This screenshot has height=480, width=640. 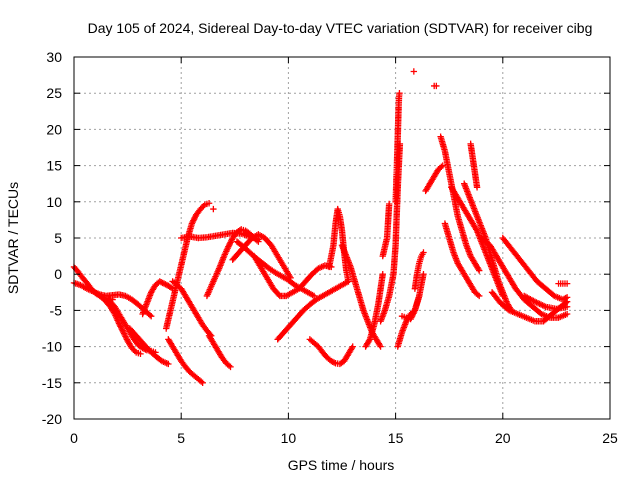 I want to click on x-axis-label: GPS time / hours, so click(x=341, y=465).